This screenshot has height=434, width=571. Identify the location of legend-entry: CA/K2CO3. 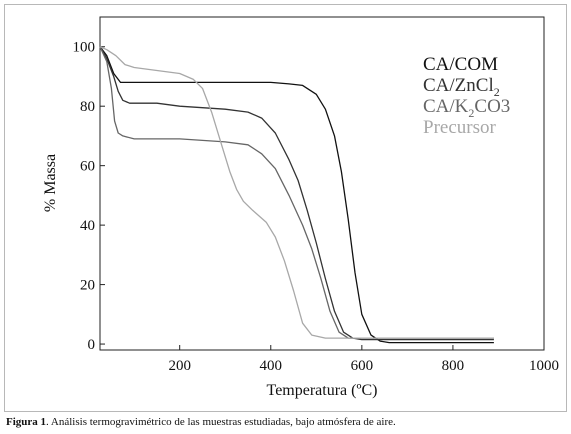
(466, 108).